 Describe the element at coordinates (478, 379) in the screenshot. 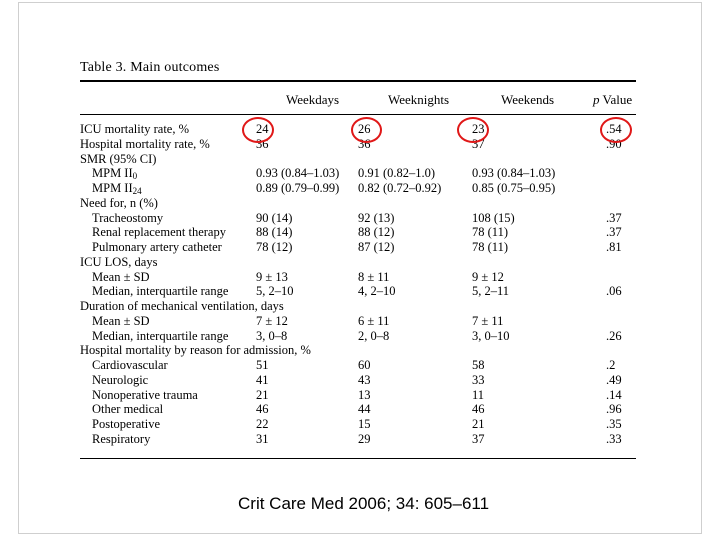

I see `cell-weekends: 33` at that location.